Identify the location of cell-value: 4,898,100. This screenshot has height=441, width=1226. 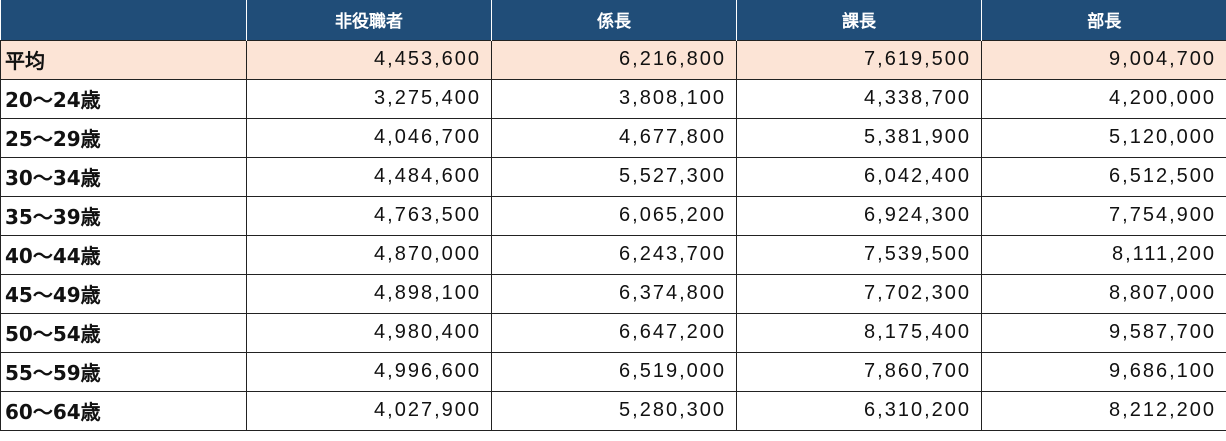
(369, 293).